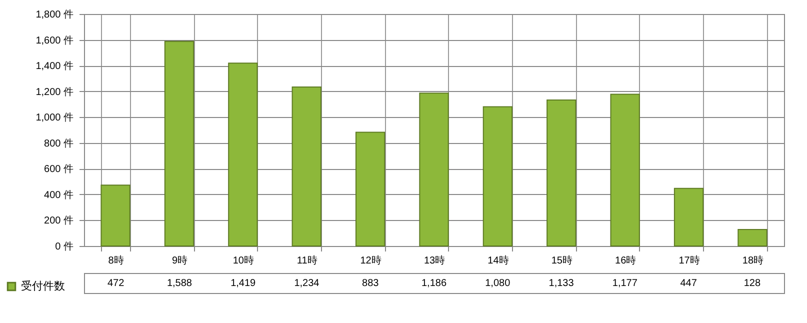 Image resolution: width=807 pixels, height=323 pixels. What do you see at coordinates (43, 286) in the screenshot?
I see `legend-label: 受付件数` at bounding box center [43, 286].